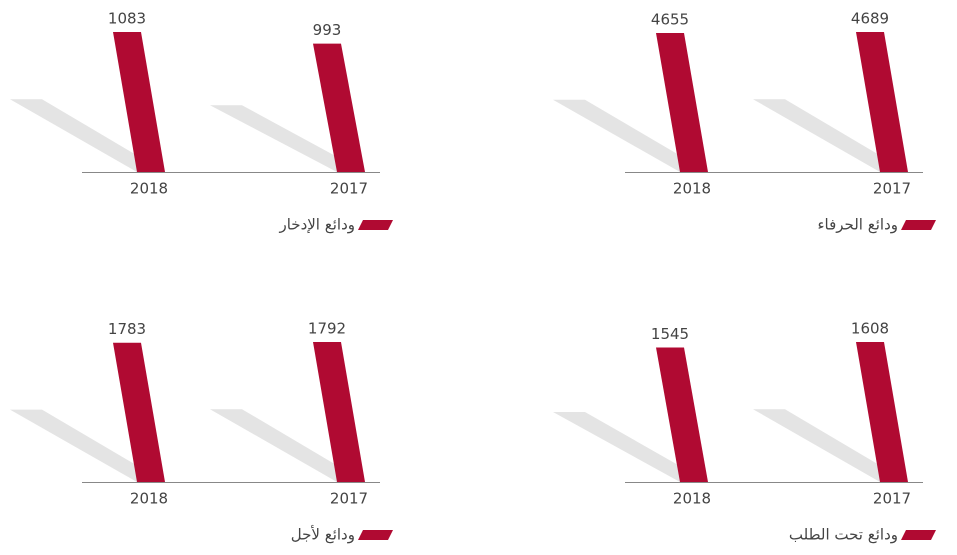 This screenshot has width=957, height=555. Describe the element at coordinates (670, 20) in the screenshot. I see `value-label: 4655` at that location.